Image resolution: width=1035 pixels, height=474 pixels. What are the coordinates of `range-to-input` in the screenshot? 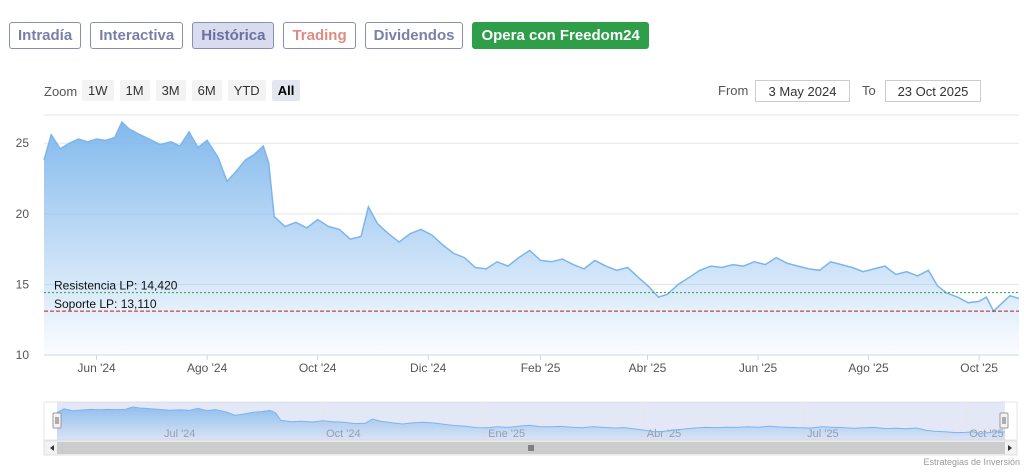 It's located at (933, 91).